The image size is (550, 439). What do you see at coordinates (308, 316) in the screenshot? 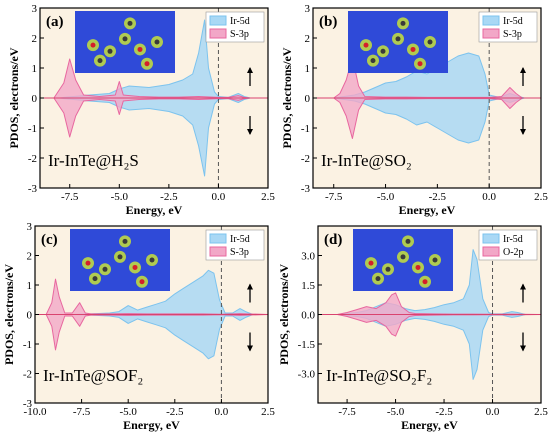
I see `y-tick-label: 0.0` at bounding box center [308, 316].